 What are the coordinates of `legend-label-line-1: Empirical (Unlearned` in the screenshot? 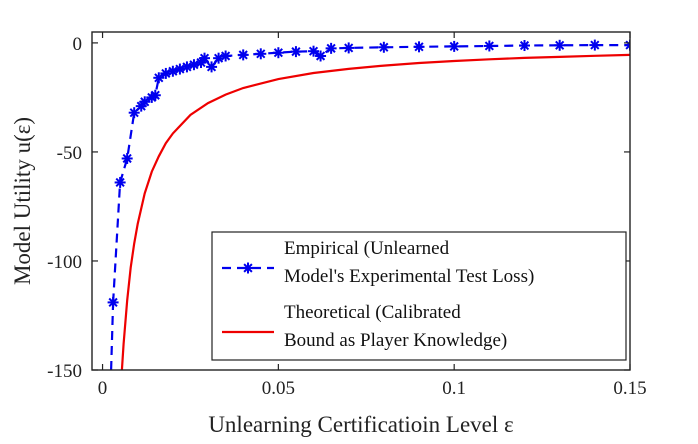 It's located at (367, 248).